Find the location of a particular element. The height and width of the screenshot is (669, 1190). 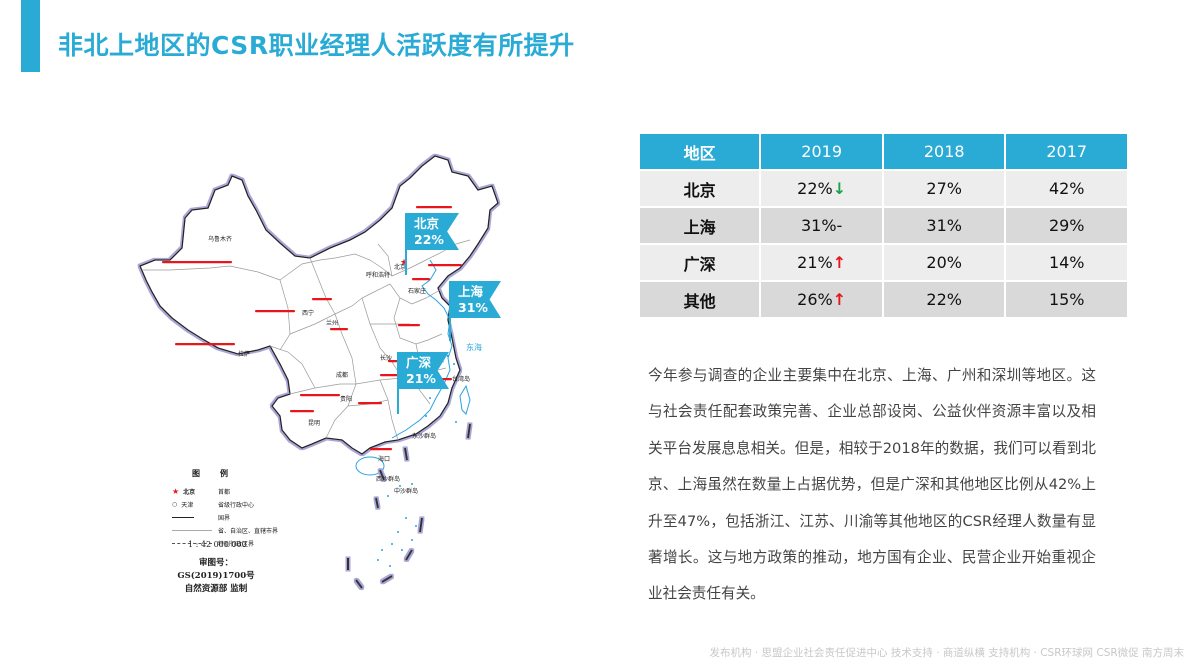

arrow-down-icon: ↓ is located at coordinates (839, 188).